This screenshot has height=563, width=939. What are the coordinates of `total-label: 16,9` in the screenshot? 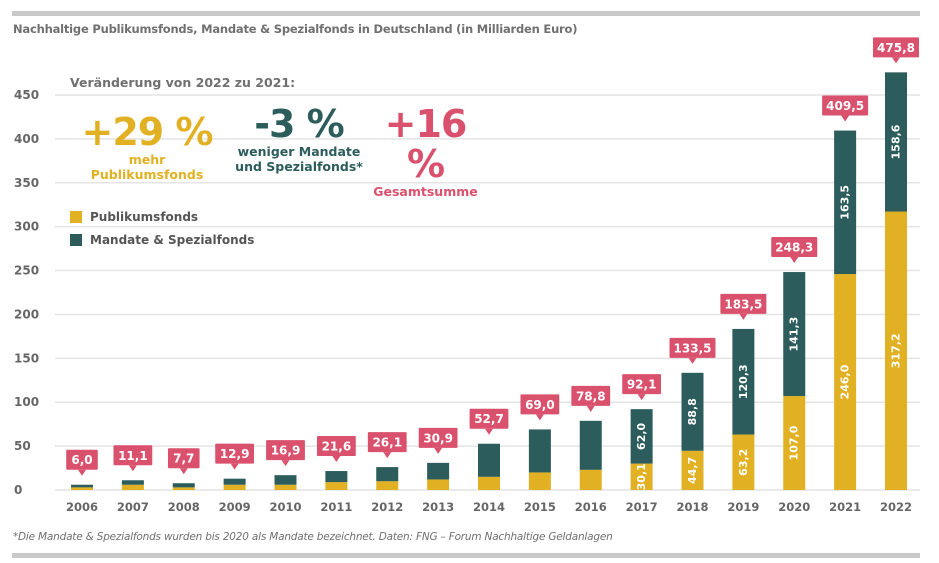 It's located at (286, 451).